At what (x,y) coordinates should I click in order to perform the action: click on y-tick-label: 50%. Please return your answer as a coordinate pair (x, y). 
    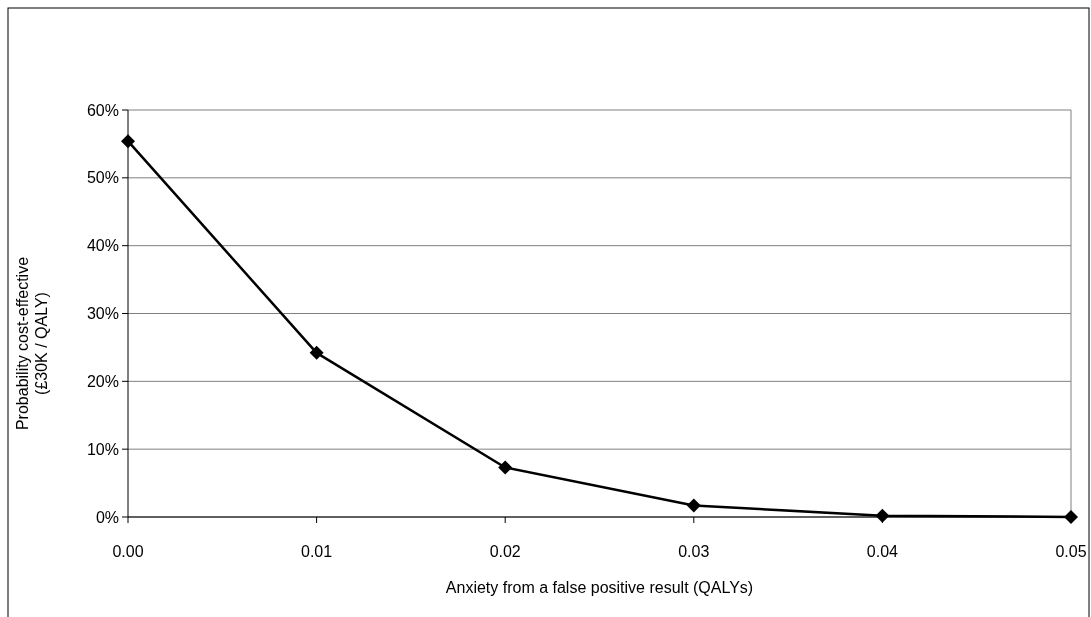
    Looking at the image, I should click on (102, 178).